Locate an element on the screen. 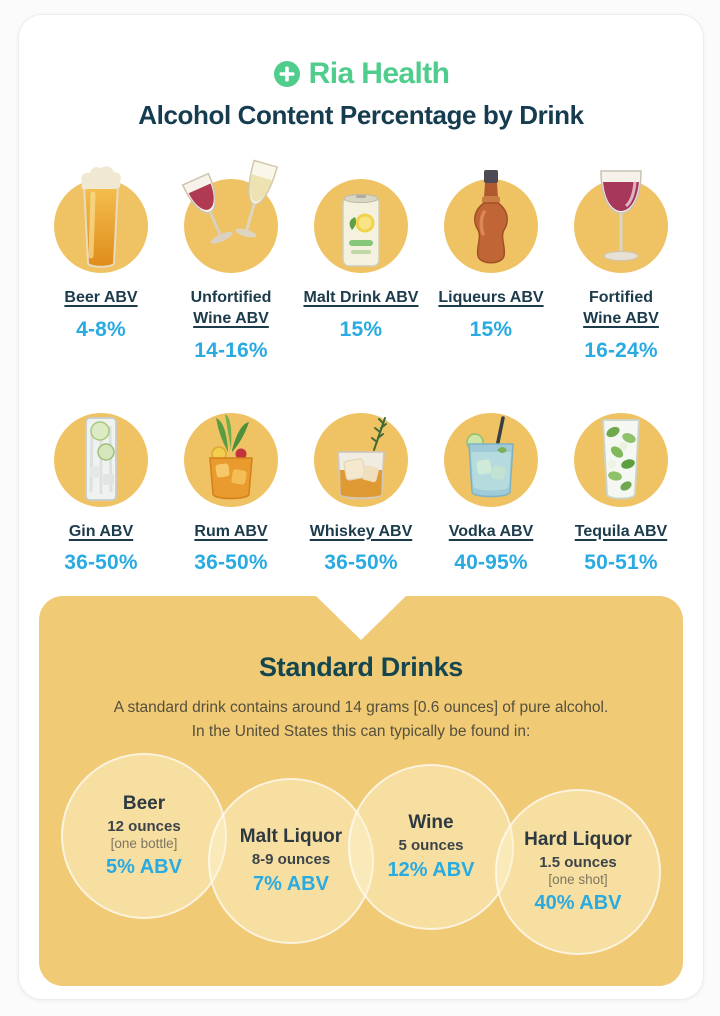 This screenshot has width=720, height=1016. drink-item-whiskey: Whiskey ABV 36-50% is located at coordinates (361, 494).